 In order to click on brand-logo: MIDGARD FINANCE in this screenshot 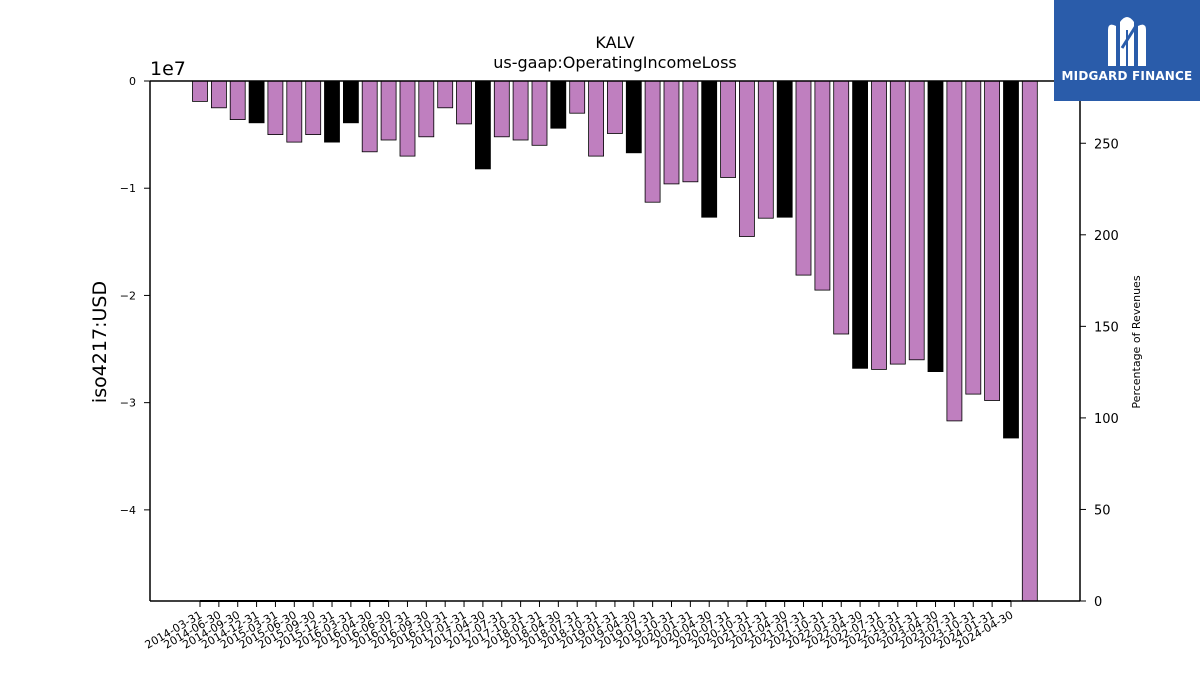, I will do `click(1127, 50)`.